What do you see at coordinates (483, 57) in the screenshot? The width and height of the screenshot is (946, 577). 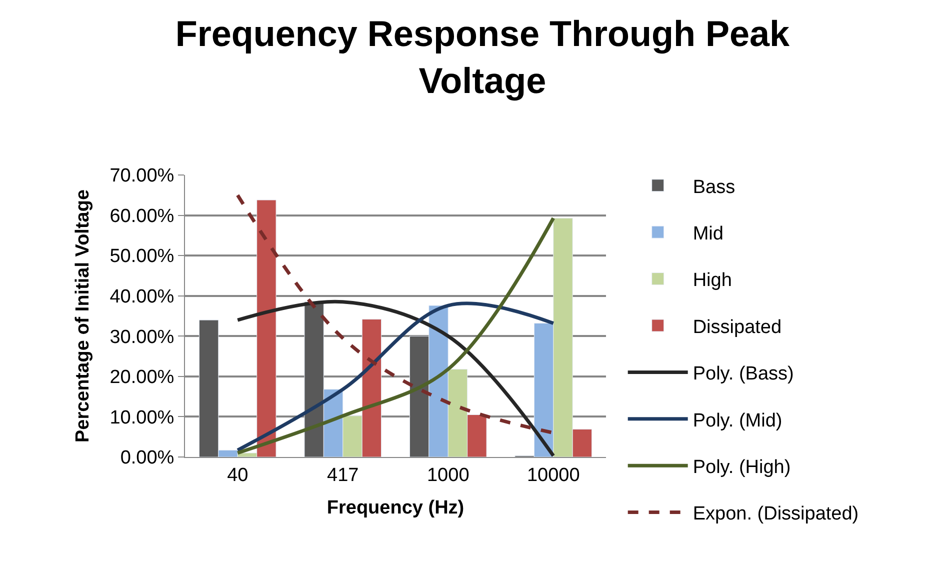 I see `chart-title: Frequency Response Through Peak Voltage` at bounding box center [483, 57].